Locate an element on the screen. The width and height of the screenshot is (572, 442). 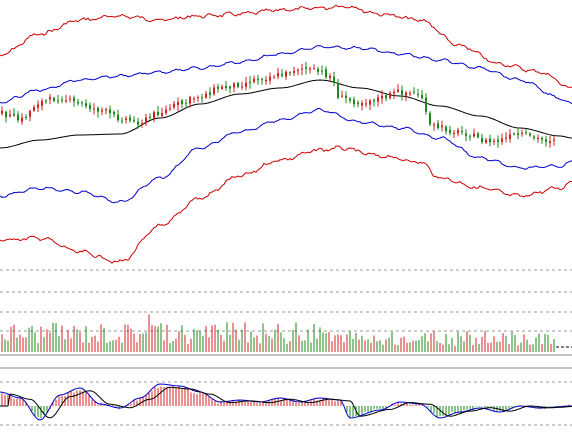
volume-panel is located at coordinates (286, 333).